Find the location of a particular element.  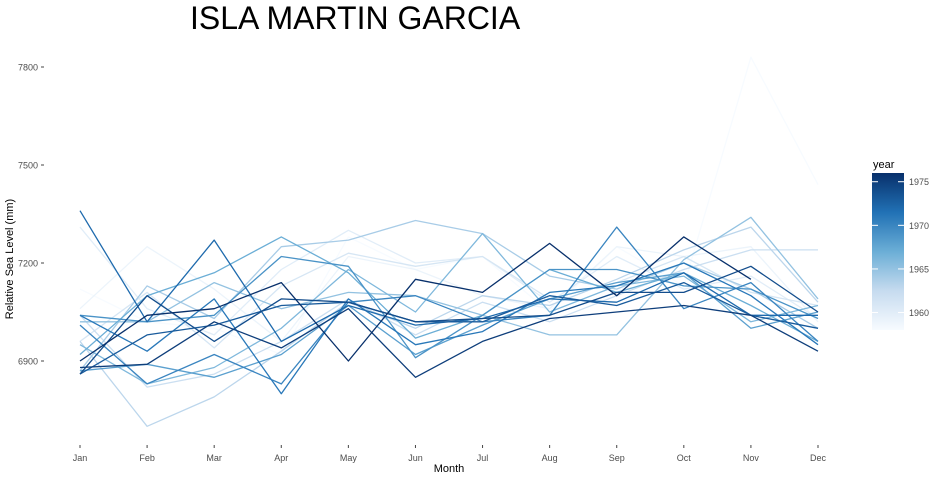

x-tick-label: Sep is located at coordinates (617, 458).